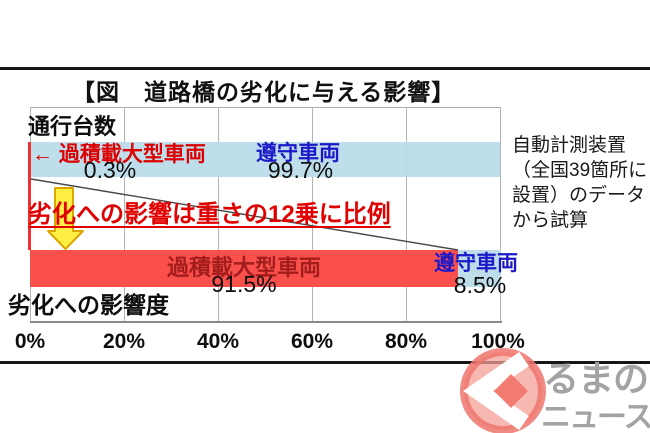  Describe the element at coordinates (298, 153) in the screenshot. I see `traffic-compliant-label: 遵守車両` at that location.